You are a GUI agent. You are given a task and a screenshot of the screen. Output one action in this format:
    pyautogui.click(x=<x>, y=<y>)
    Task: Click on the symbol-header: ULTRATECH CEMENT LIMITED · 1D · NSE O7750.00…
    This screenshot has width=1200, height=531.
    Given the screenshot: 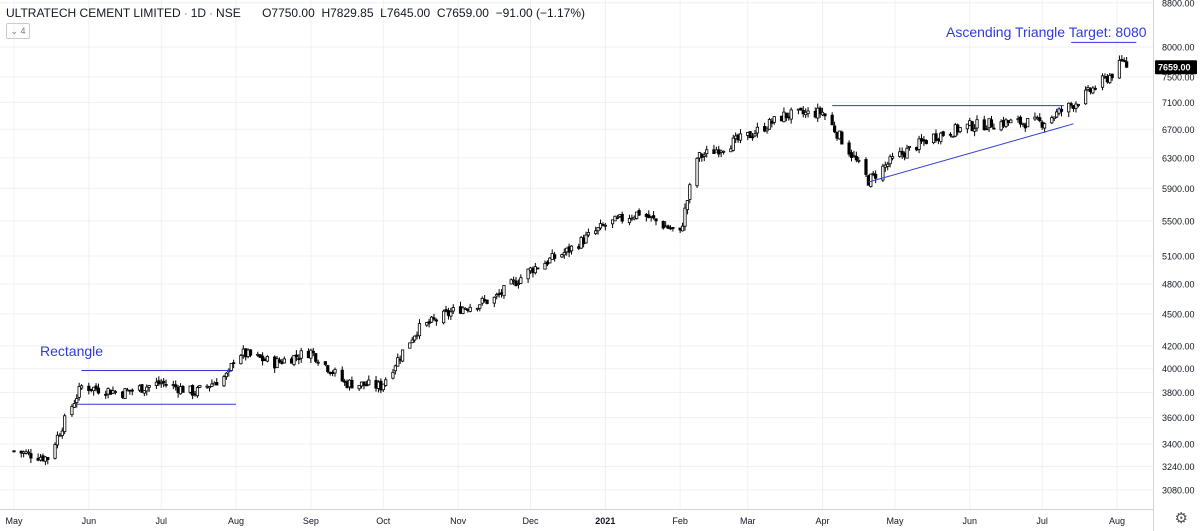 What is the action you would take?
    pyautogui.click(x=296, y=13)
    